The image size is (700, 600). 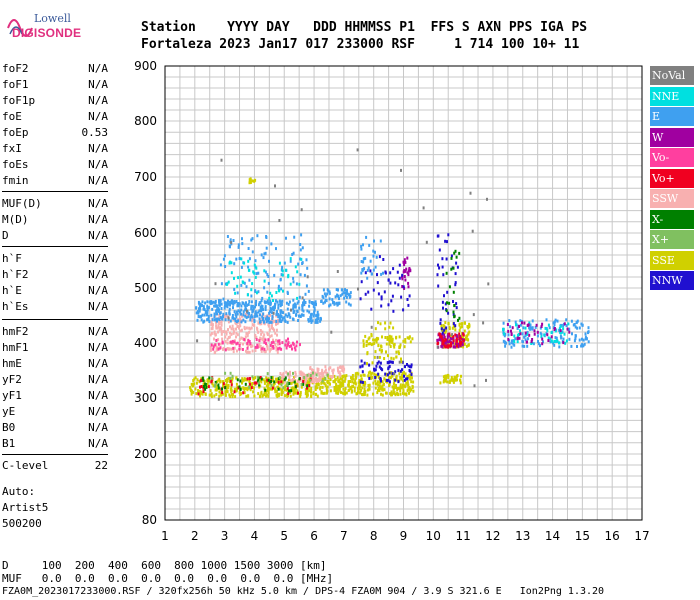 What do you see at coordinates (145, 398) in the screenshot?
I see `y-tick-label: 300` at bounding box center [145, 398].